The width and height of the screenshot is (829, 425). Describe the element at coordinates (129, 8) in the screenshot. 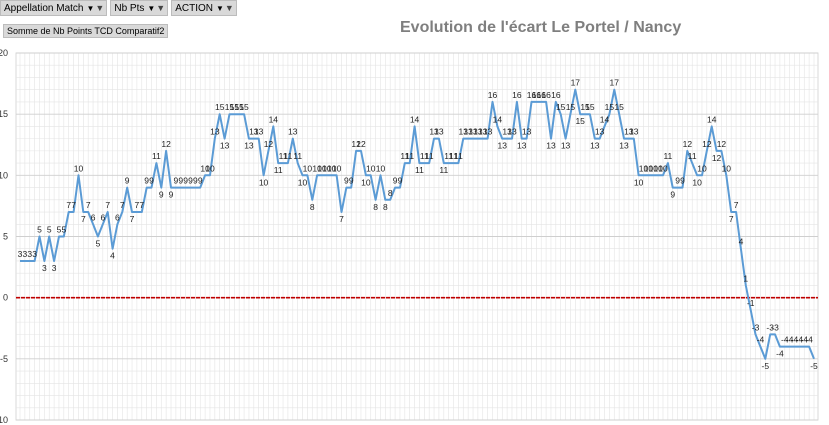

I see `filter-button-label: Nb Pts` at that location.